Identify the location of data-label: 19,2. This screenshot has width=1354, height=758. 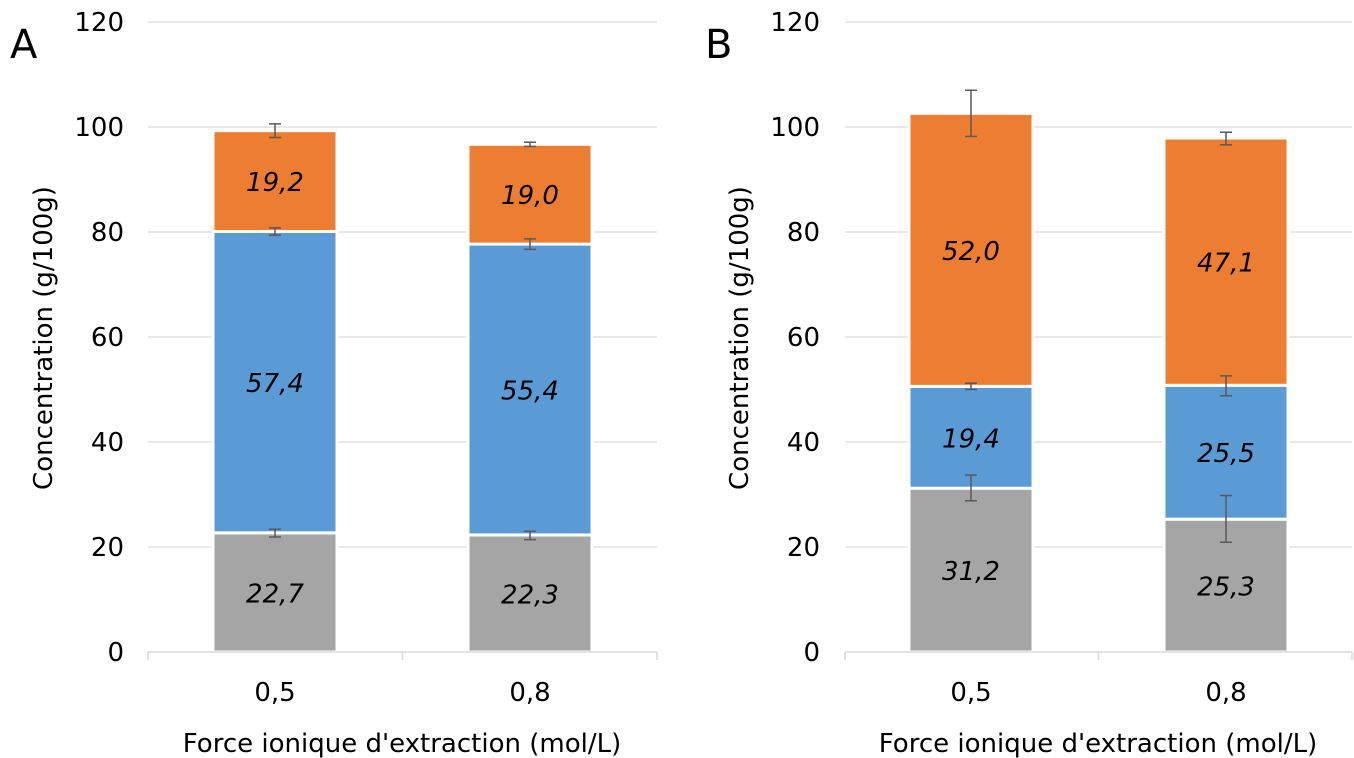
(275, 183).